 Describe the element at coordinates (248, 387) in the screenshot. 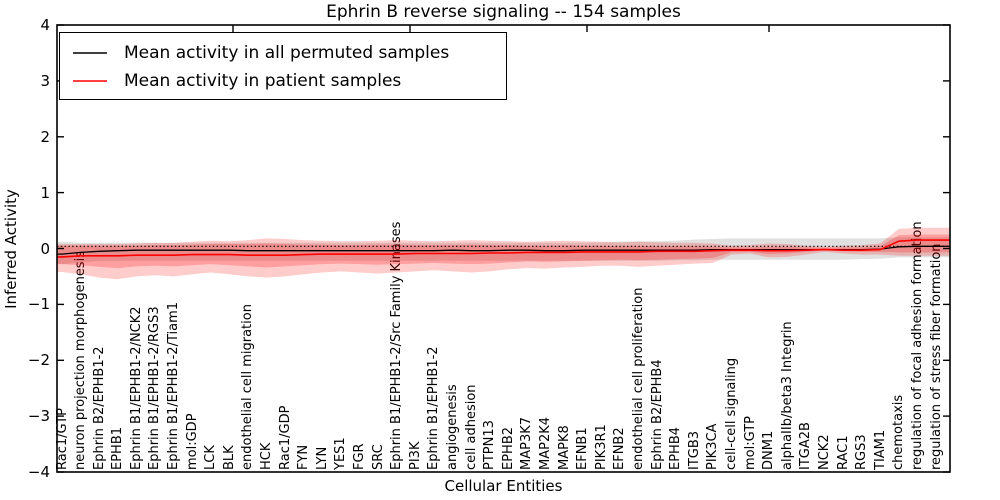

I see `x-category-label: endothelial cell migration` at that location.